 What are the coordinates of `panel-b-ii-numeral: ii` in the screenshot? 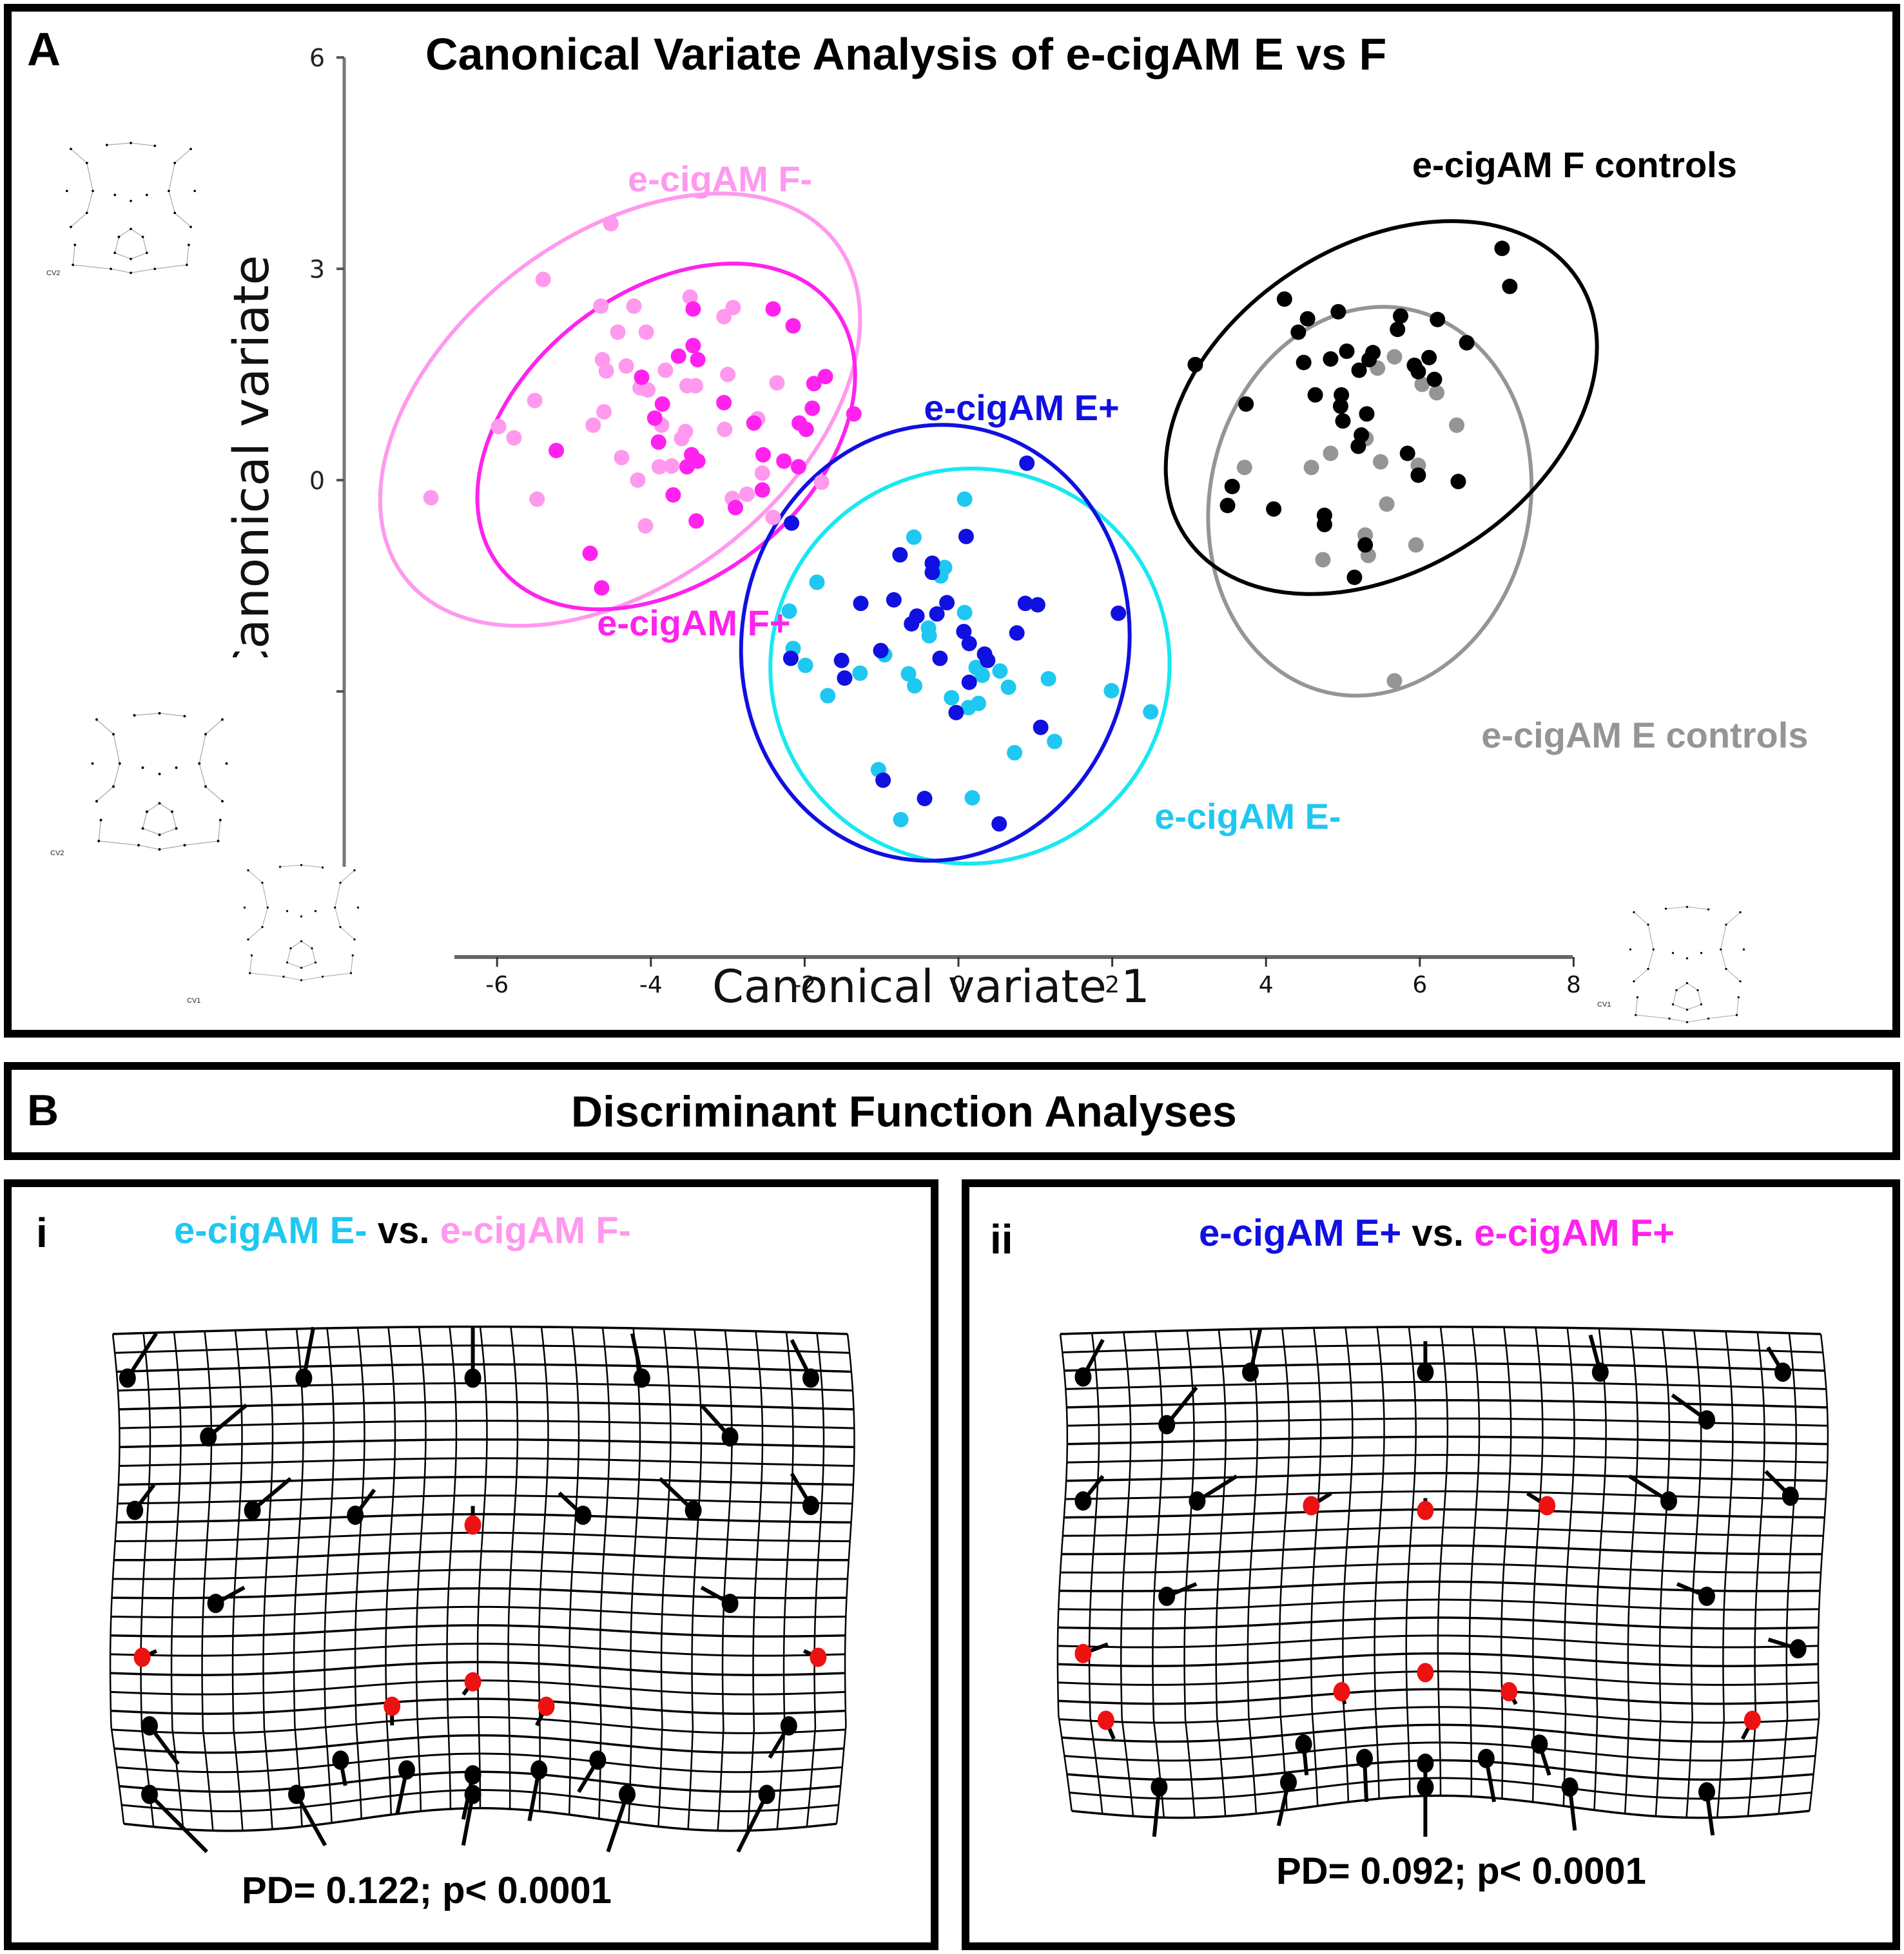 It's located at (1001, 1239).